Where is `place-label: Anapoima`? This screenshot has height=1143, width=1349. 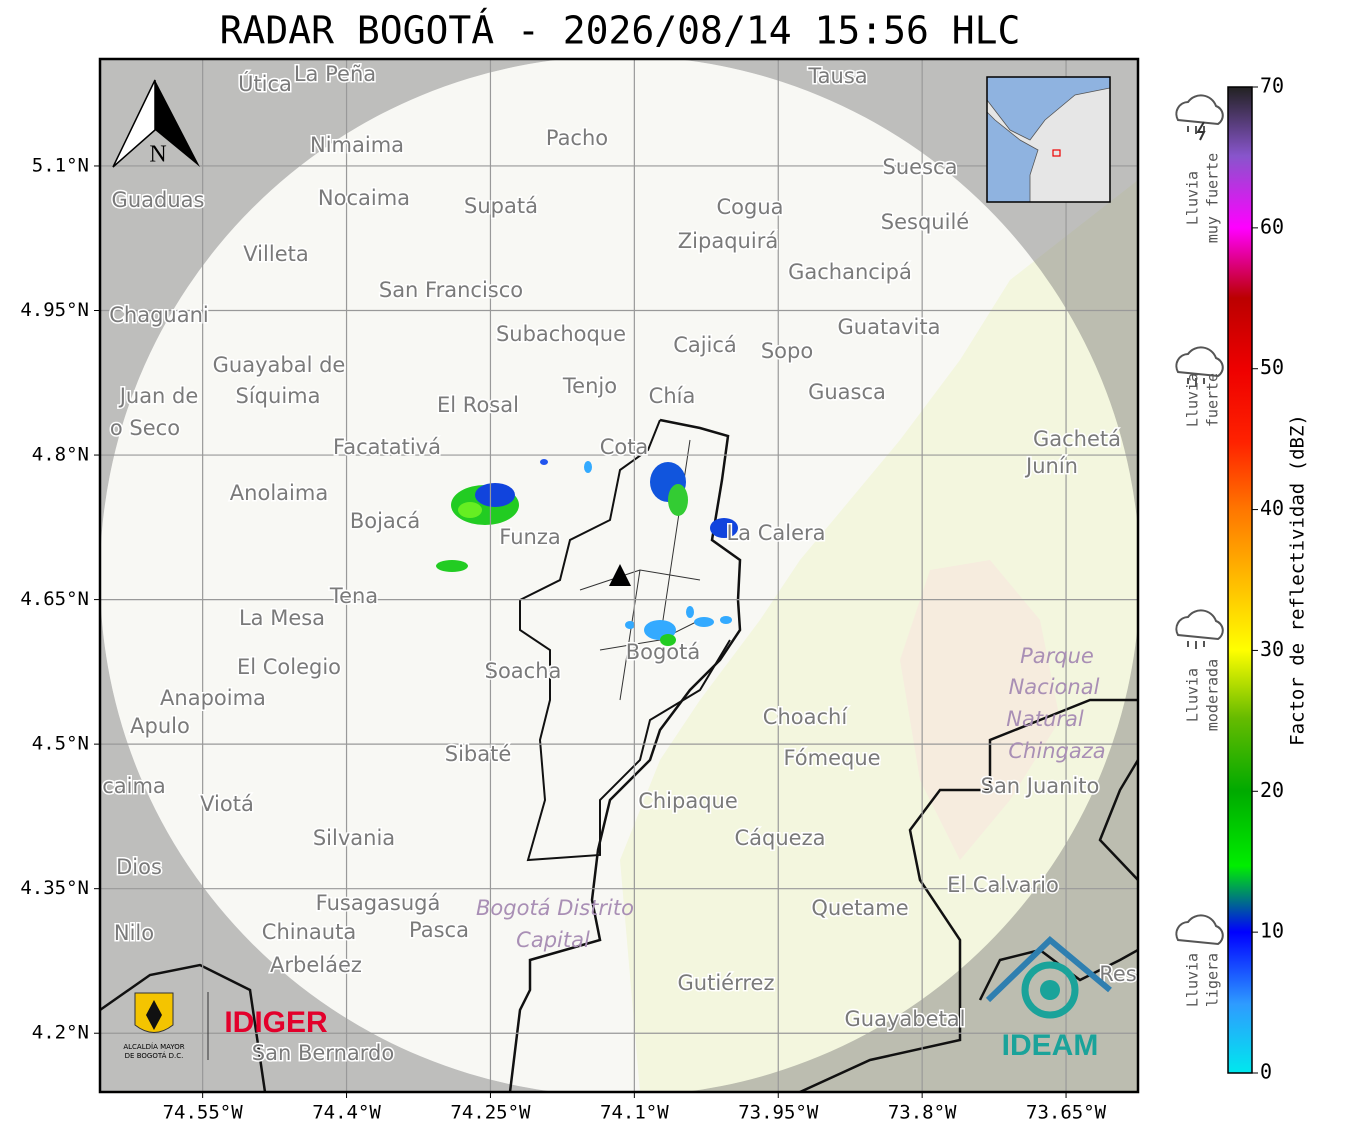 place-label: Anapoima is located at coordinates (213, 698).